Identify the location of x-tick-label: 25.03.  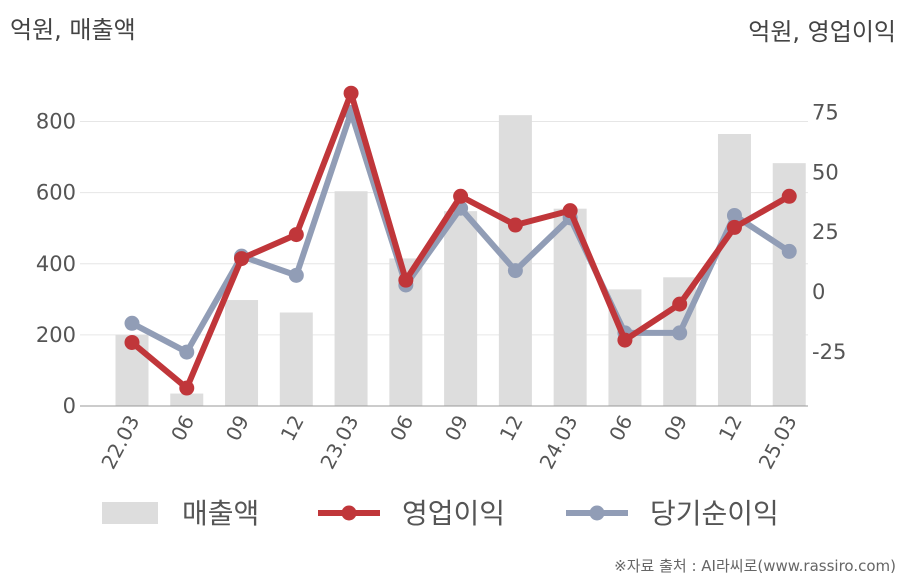
(778, 442).